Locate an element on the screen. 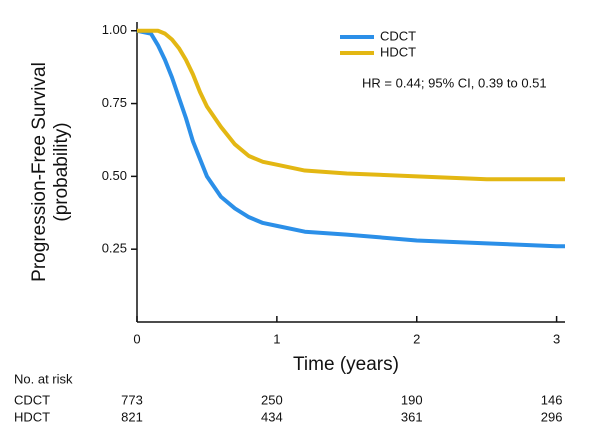 This screenshot has width=591, height=439. y-tick-label: 1.00 is located at coordinates (114, 29).